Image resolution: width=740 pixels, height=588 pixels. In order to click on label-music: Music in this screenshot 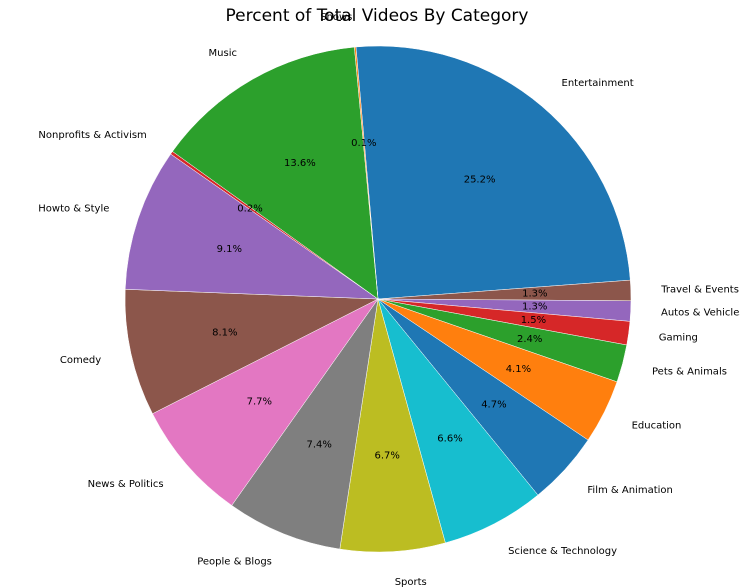, I will do `click(223, 53)`.